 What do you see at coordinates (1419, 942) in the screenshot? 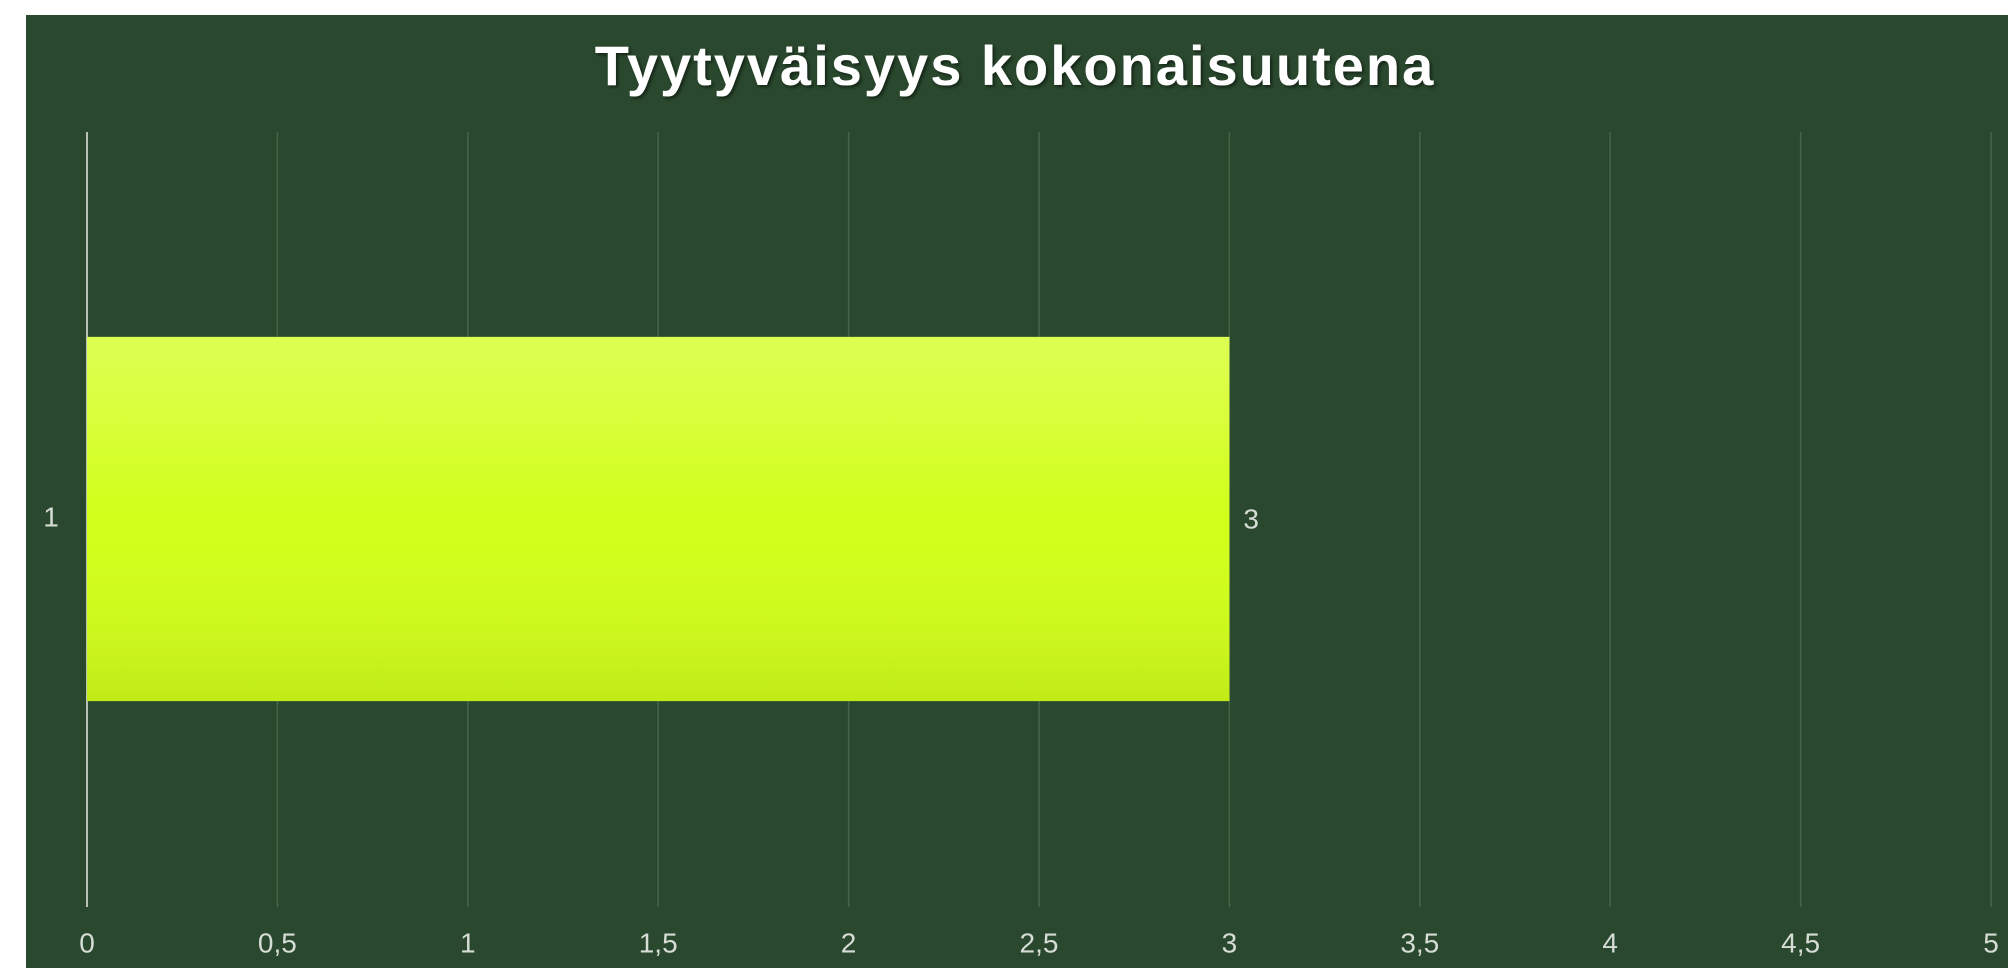
I see `x-tick-label: 3,5` at bounding box center [1419, 942].